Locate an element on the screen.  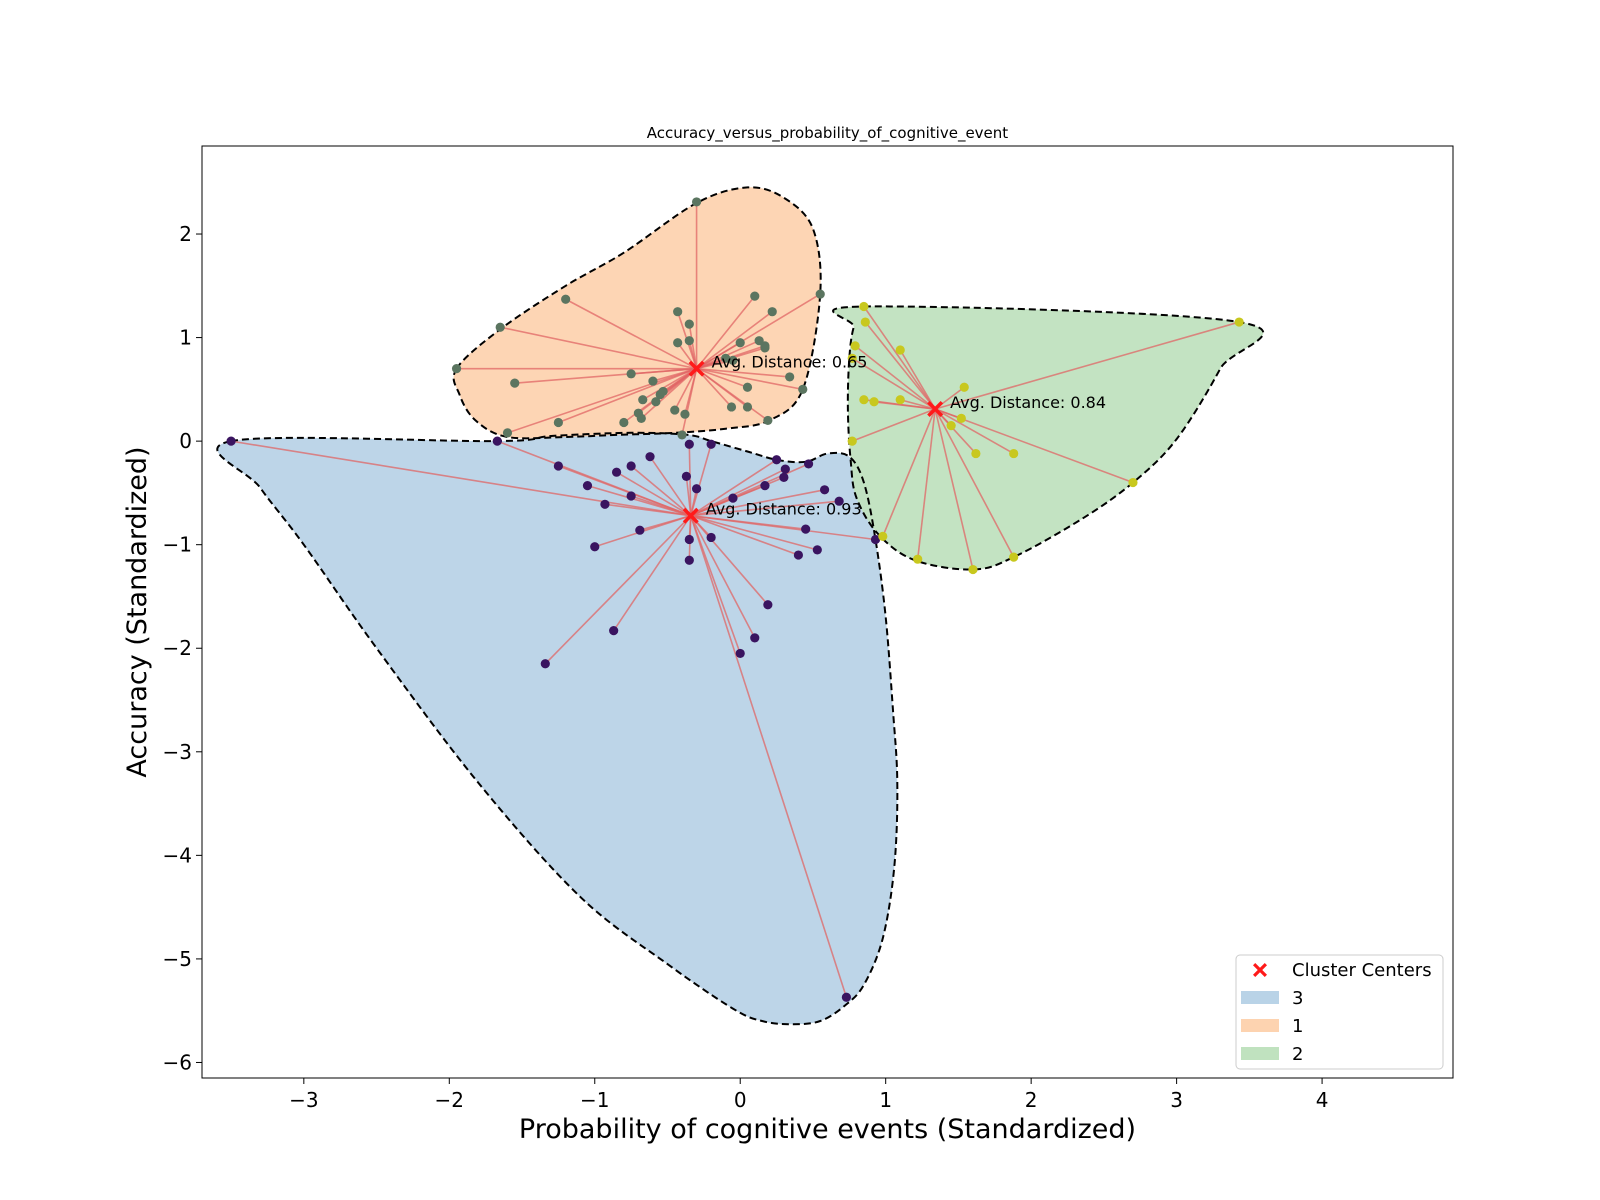
legend-box is located at coordinates (1339, 1012).